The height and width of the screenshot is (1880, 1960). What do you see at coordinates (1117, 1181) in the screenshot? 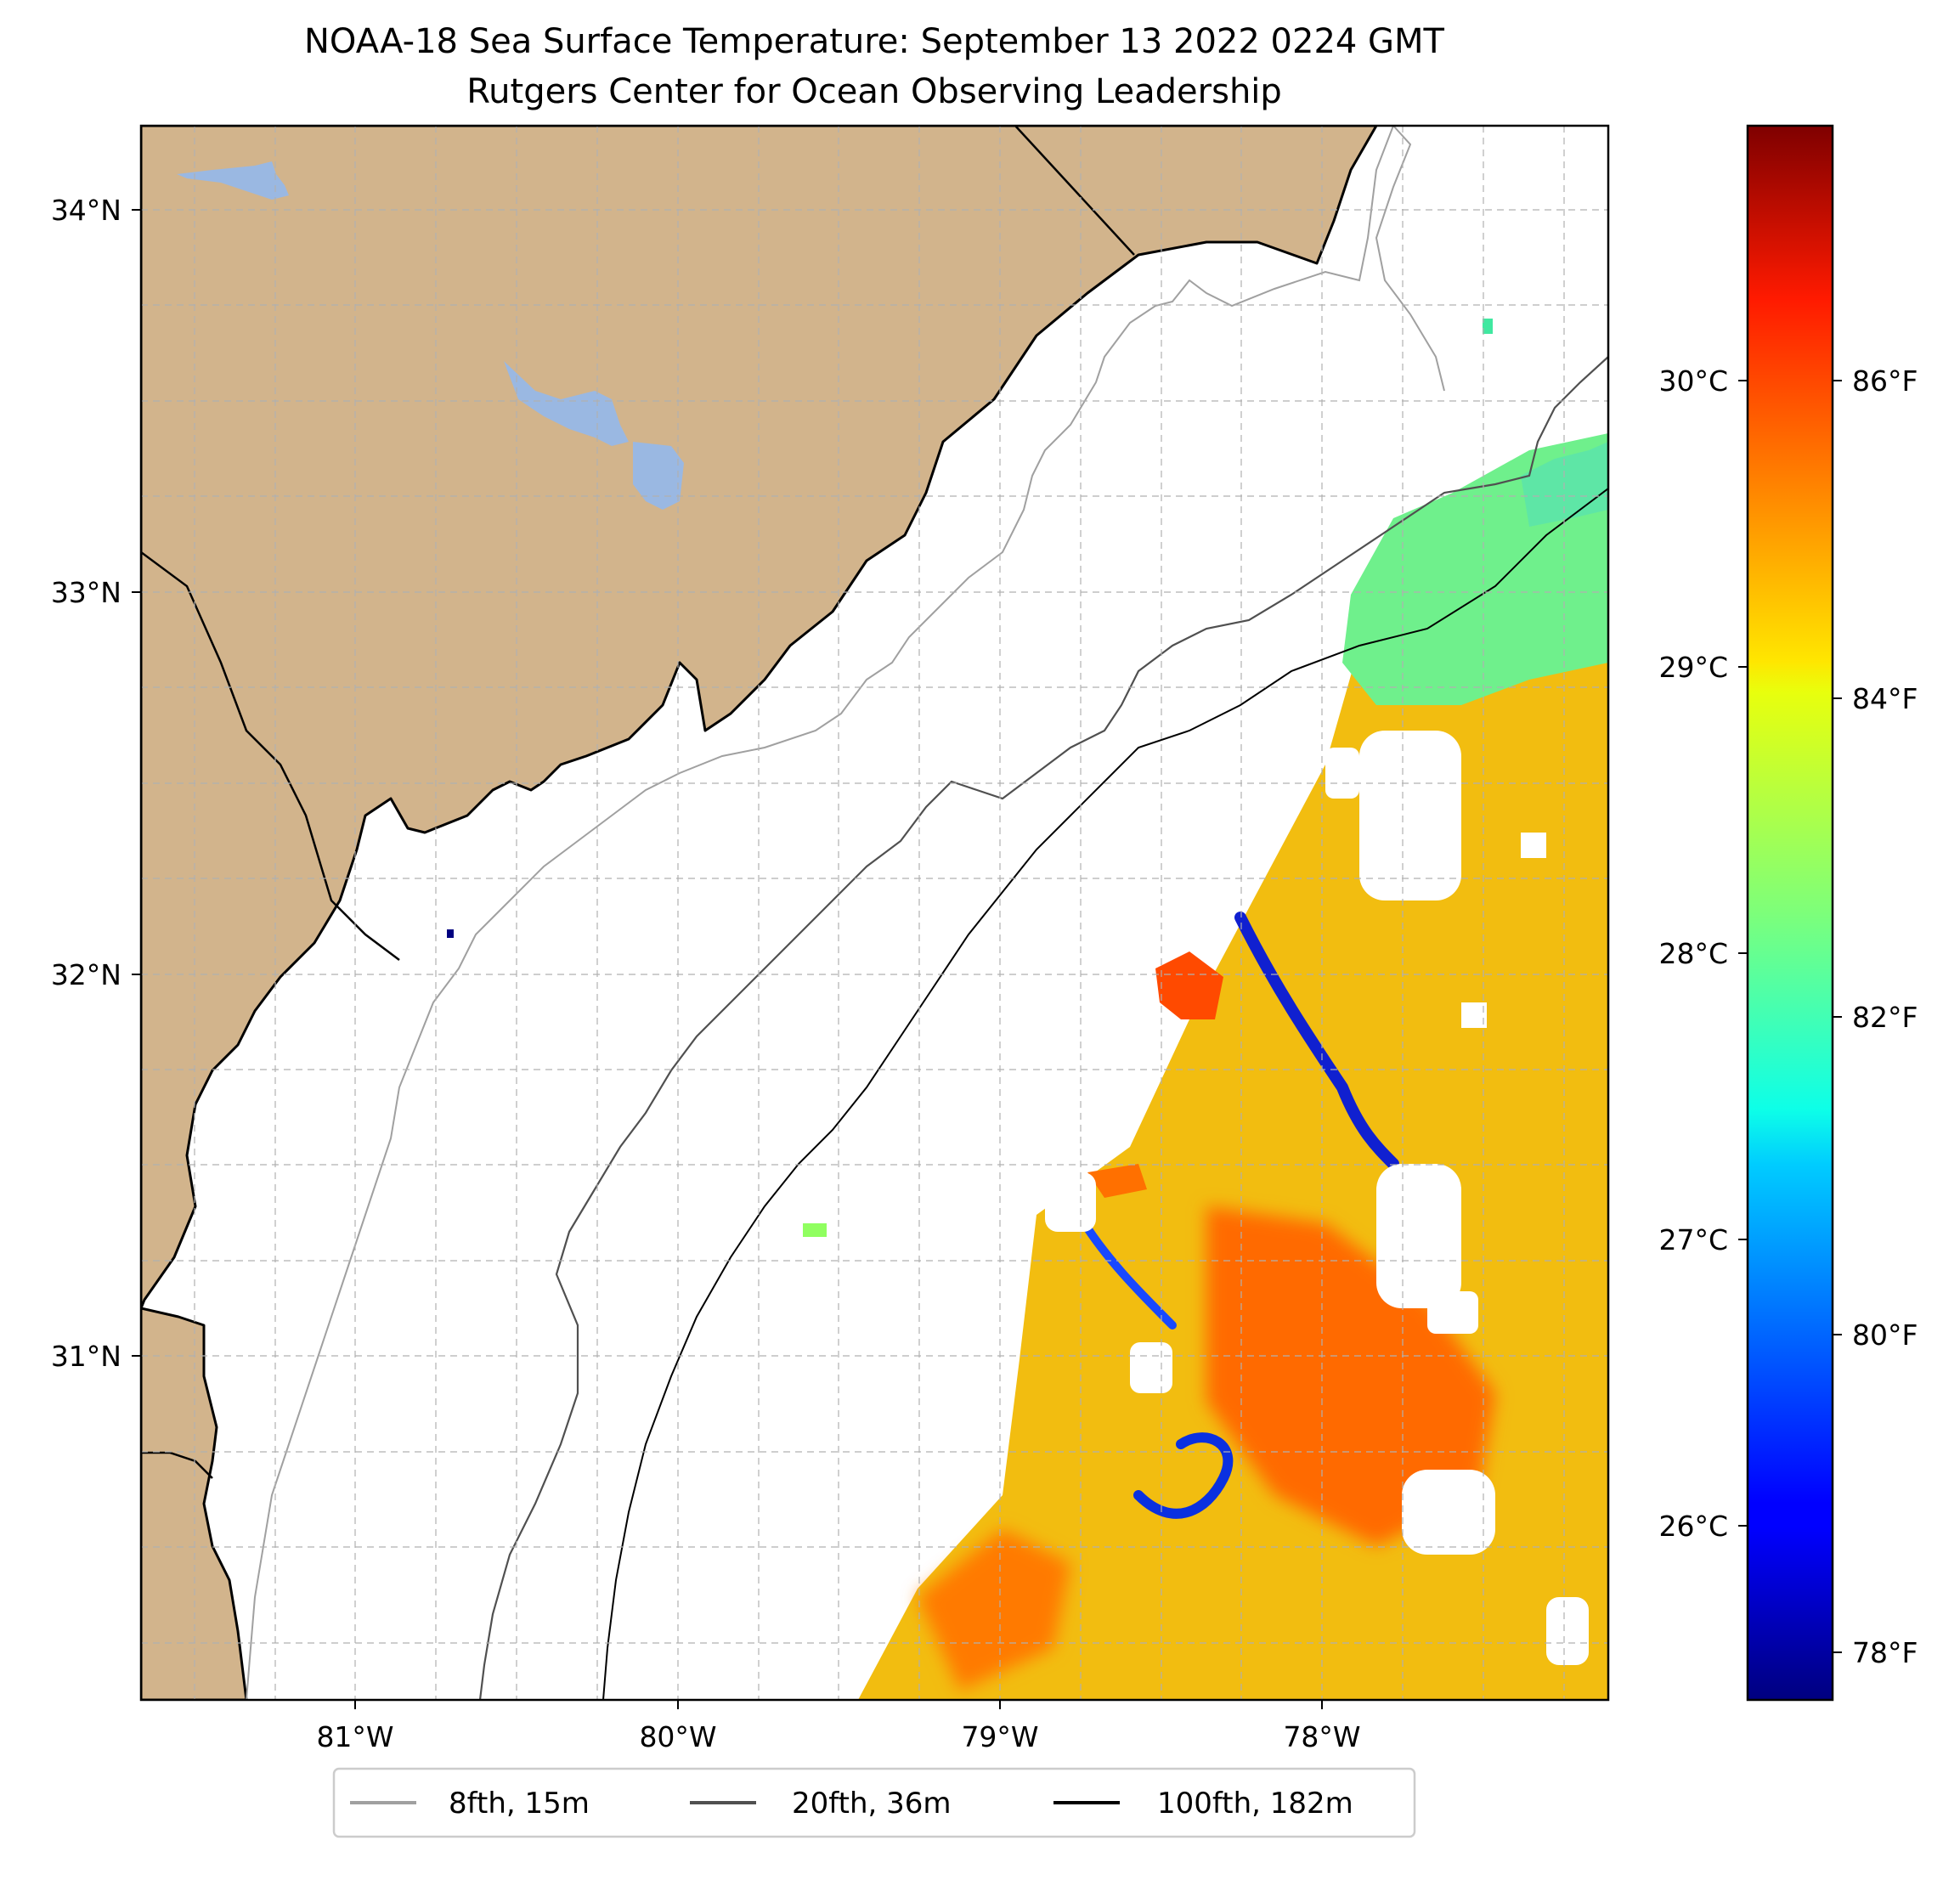
I see `sst-hot-northwest` at bounding box center [1117, 1181].